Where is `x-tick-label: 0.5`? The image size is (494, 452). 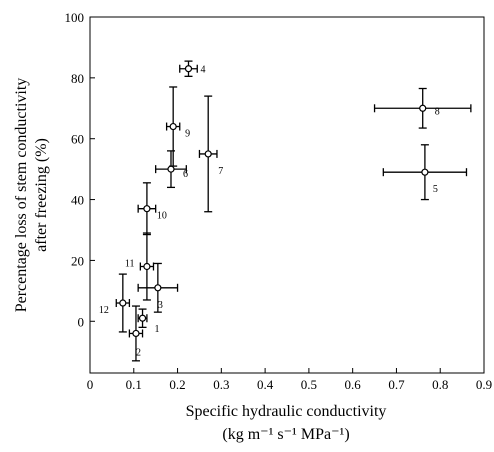 x-tick-label: 0.5 is located at coordinates (309, 384).